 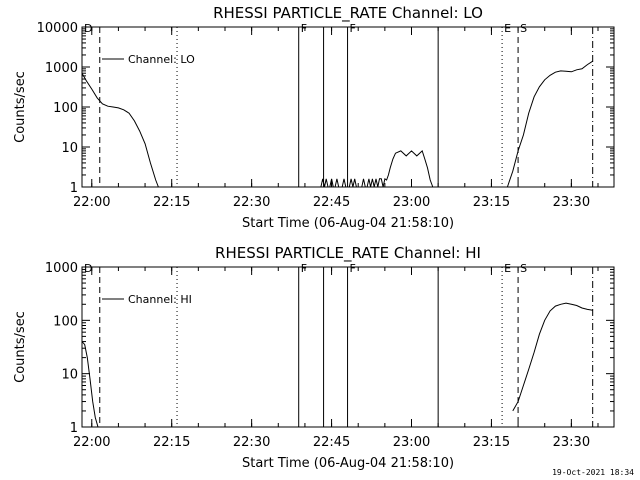 What do you see at coordinates (348, 13) in the screenshot?
I see `chart-title: RHESSI PARTICLE_RATE Channel: LO` at bounding box center [348, 13].